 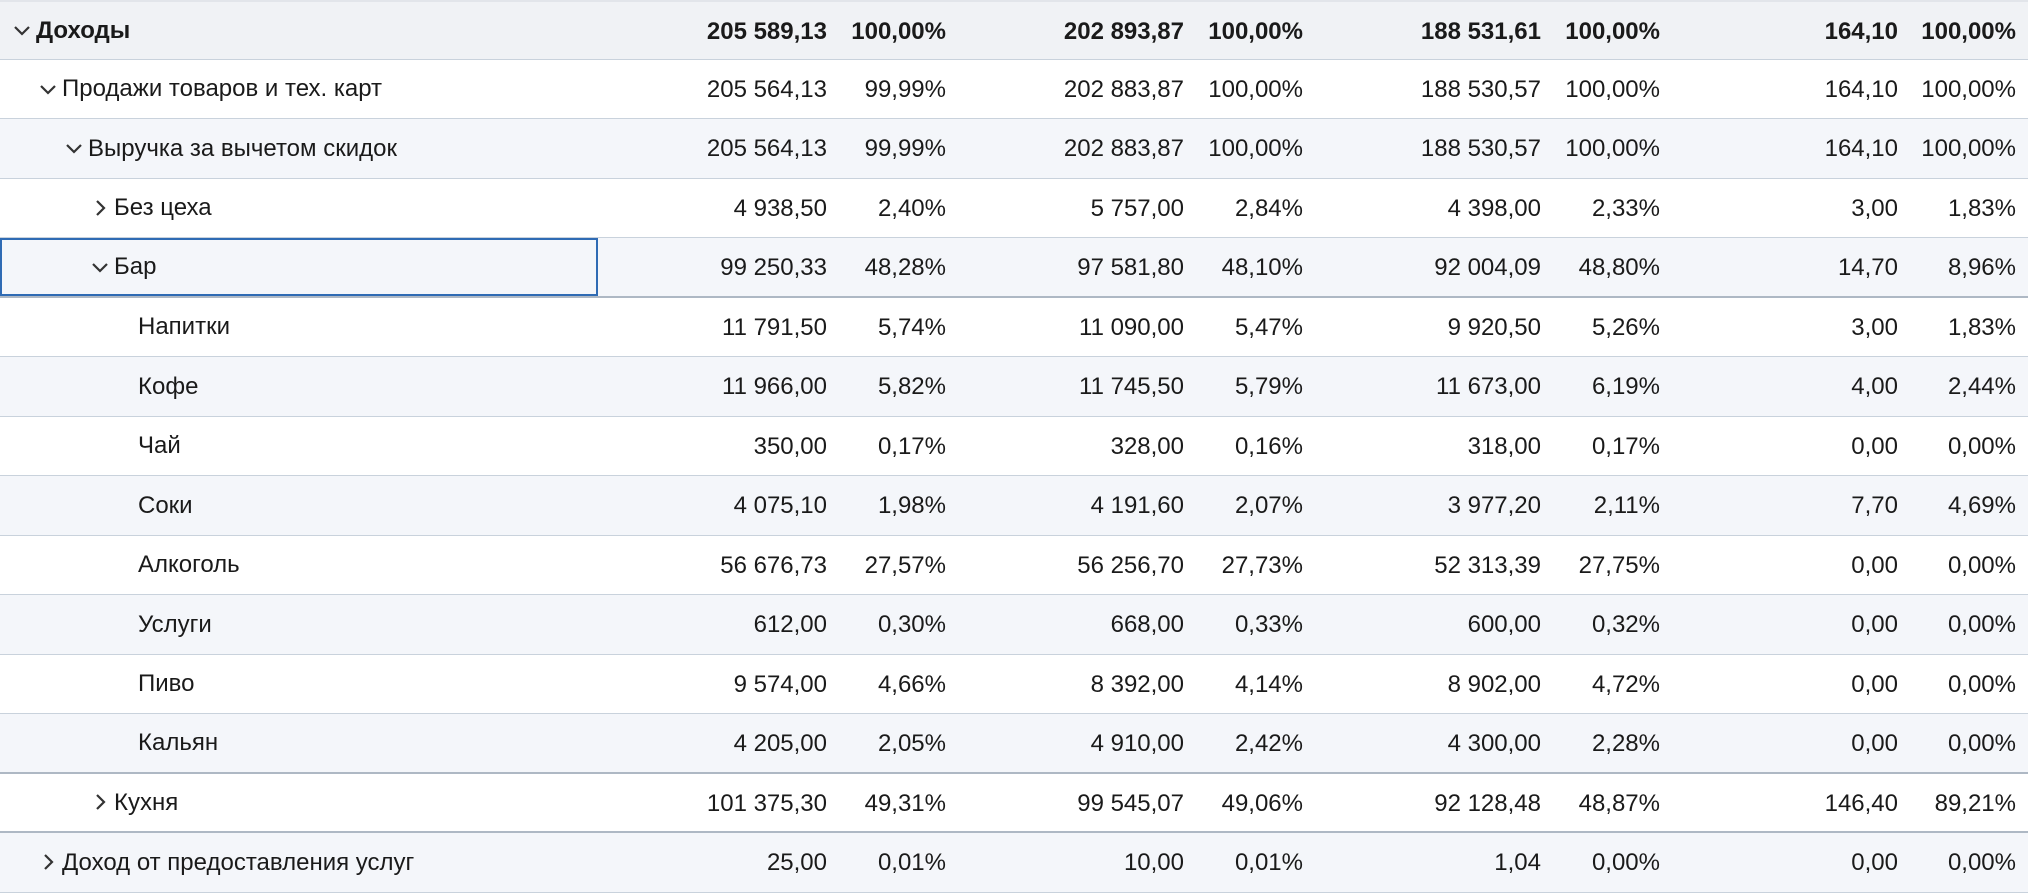 I want to click on row-label-cell: Соки, so click(x=299, y=505).